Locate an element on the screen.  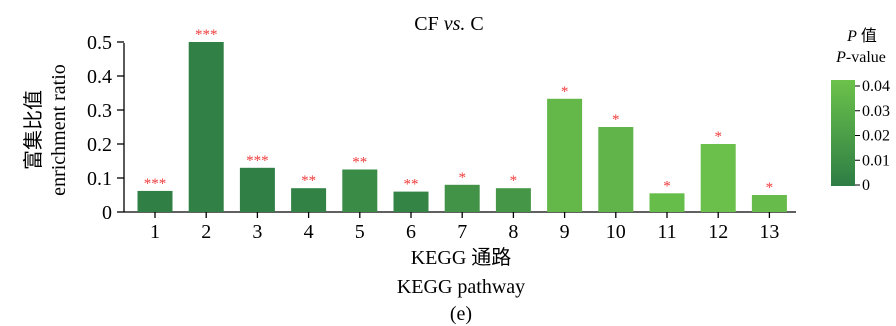
legend-title: P 值 is located at coordinates (861, 36).